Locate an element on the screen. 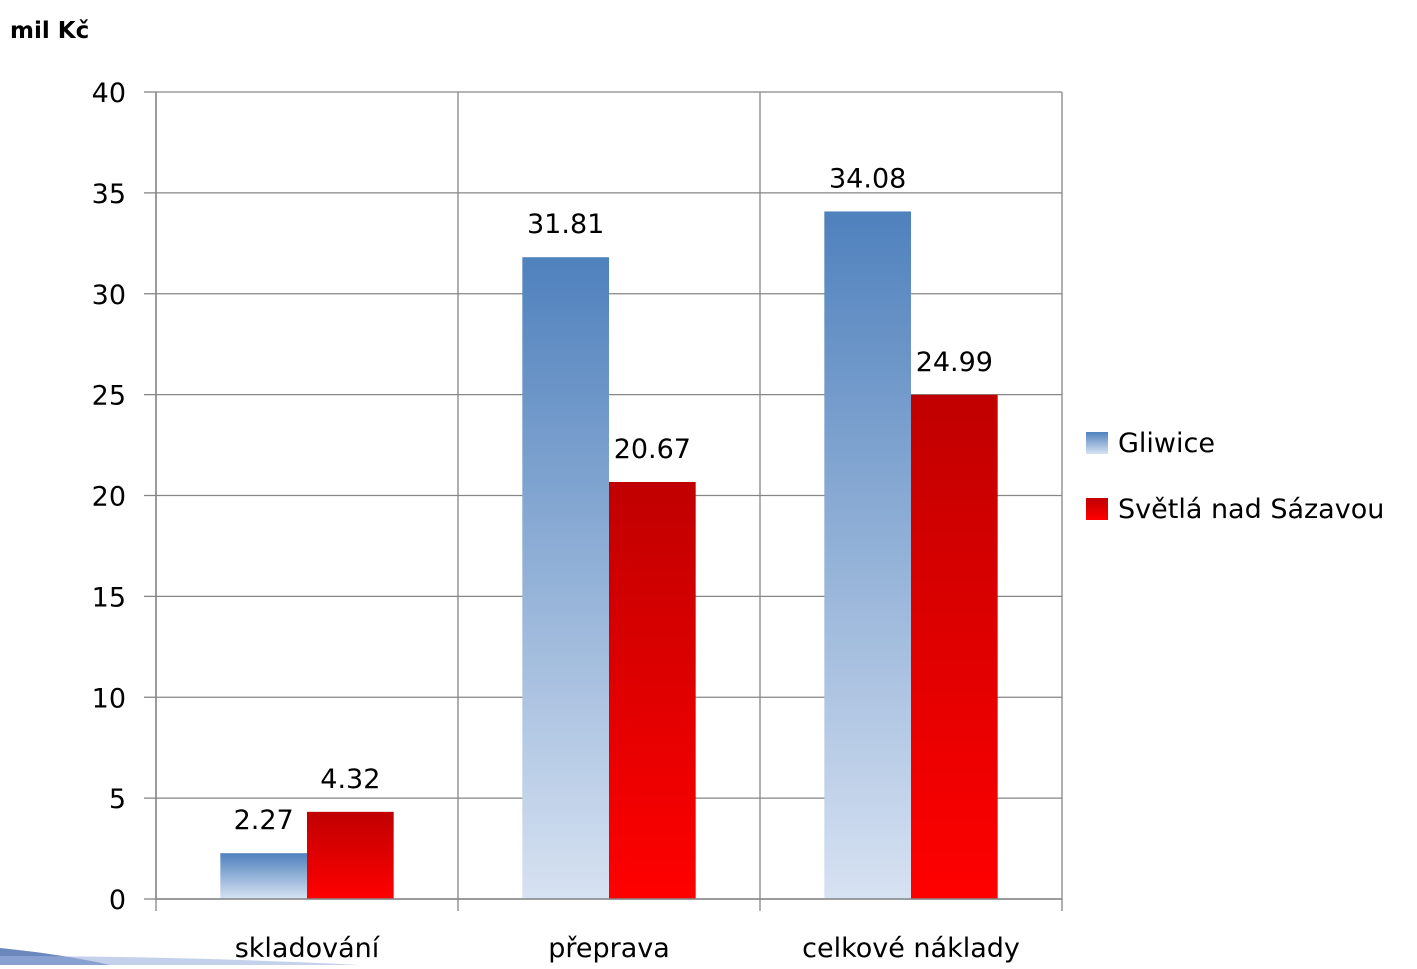 This screenshot has width=1417, height=969. x-tick-label: skladování is located at coordinates (308, 948).